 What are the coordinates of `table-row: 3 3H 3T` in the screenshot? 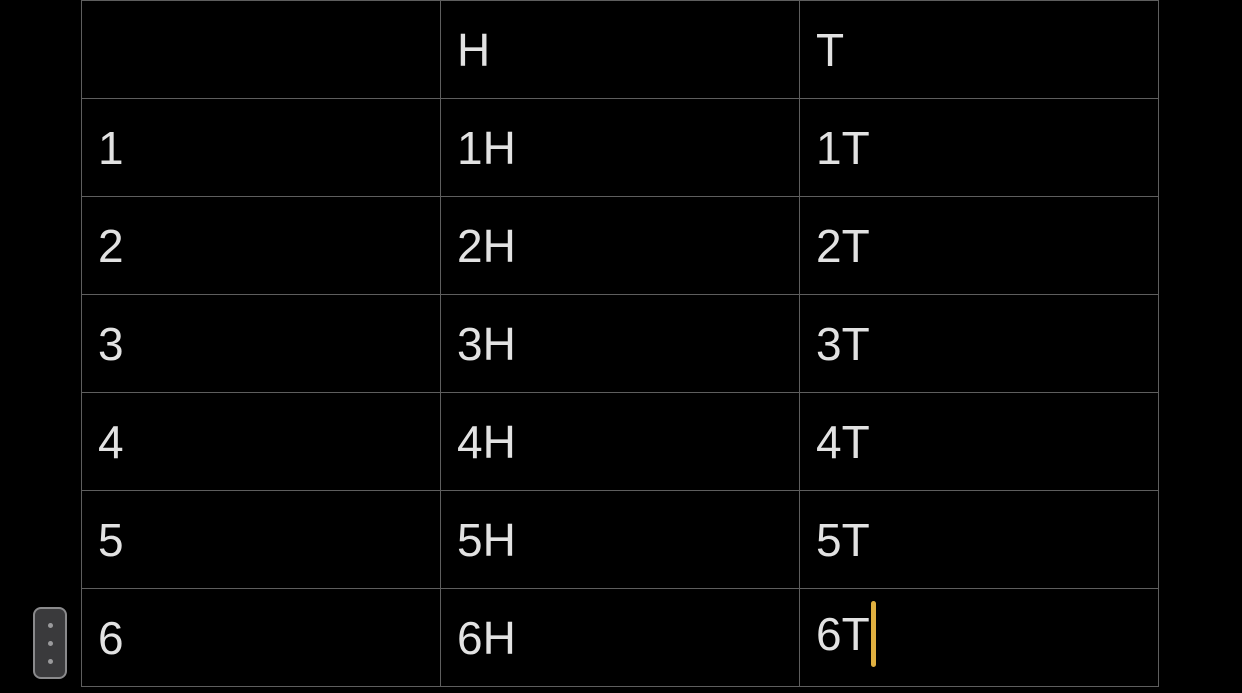 It's located at (620, 343).